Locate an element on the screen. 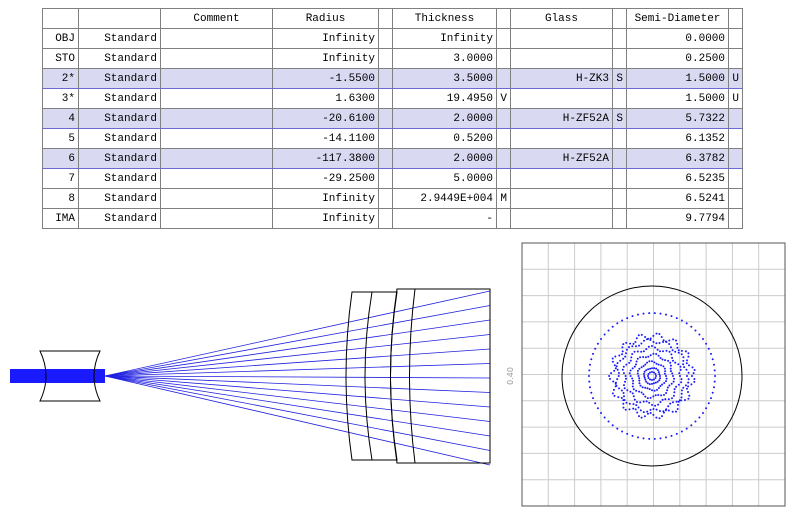 This screenshot has width=793, height=513. surface-row: 4 Standard -20.6100 2.0000 H-ZF52A S 5.7322 is located at coordinates (392, 118).